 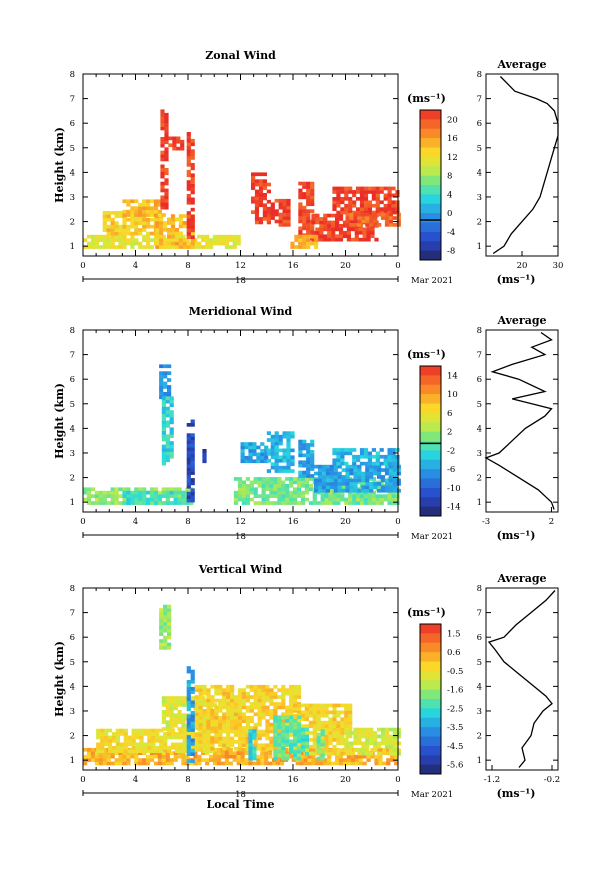 What do you see at coordinates (240, 281) in the screenshot?
I see `date-day-label: 18` at bounding box center [240, 281].